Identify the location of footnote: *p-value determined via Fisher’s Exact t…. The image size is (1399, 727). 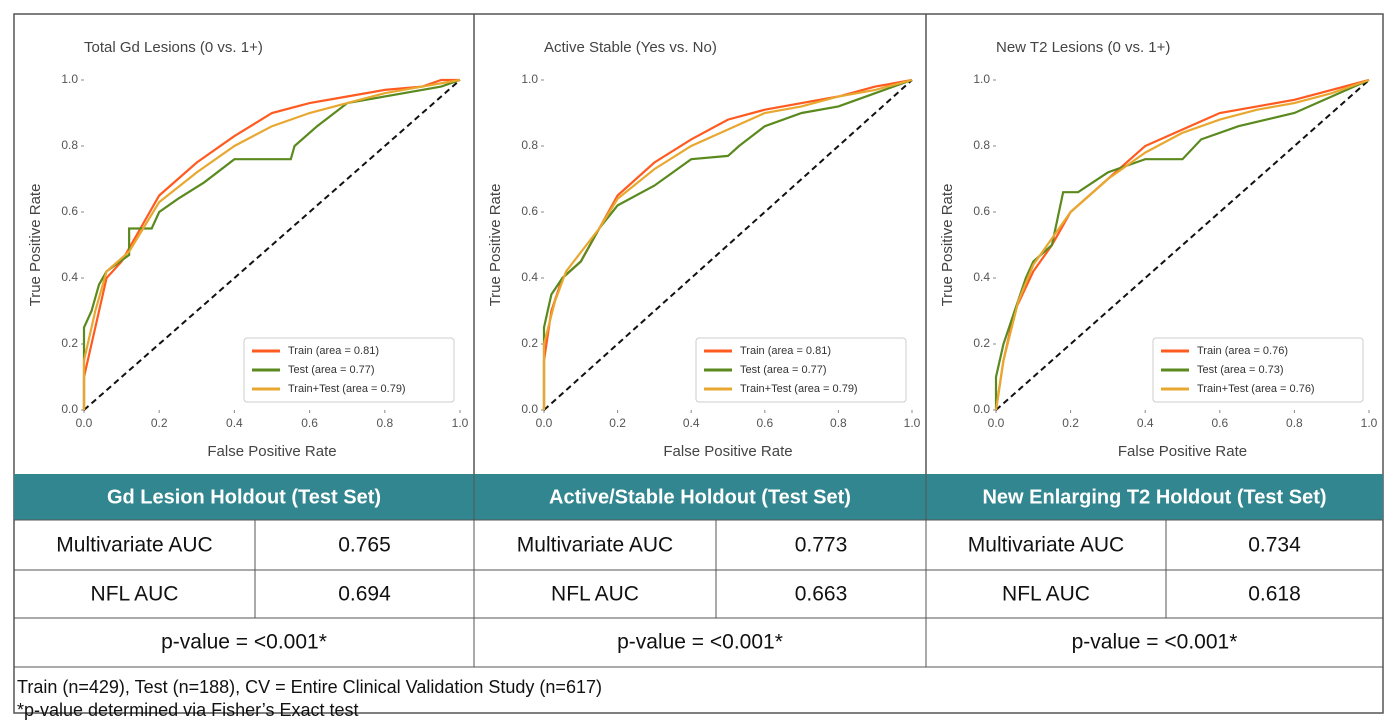
(188, 710).